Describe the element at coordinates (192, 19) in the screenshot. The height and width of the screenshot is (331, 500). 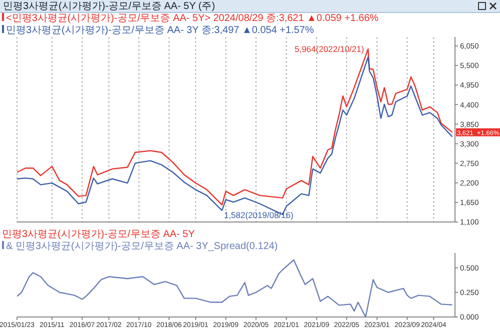
I see `legend-label: <민평3사평균(시가평가)-공모/무보증 AA- 5Y> 2024/08/29 종:3,621 ▲0.059 +1.66%` at that location.